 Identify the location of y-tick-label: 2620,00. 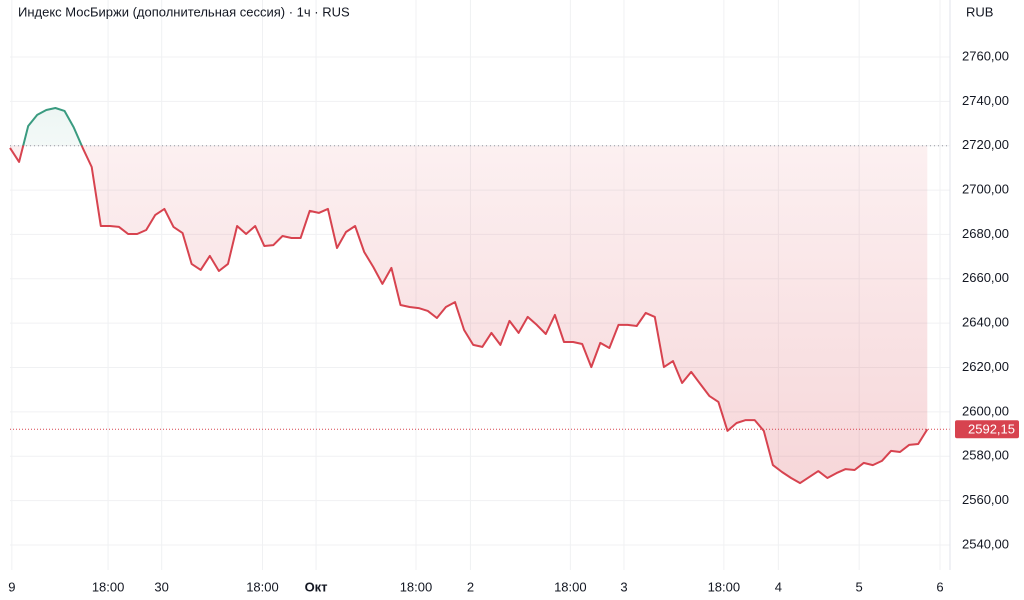
(985, 366).